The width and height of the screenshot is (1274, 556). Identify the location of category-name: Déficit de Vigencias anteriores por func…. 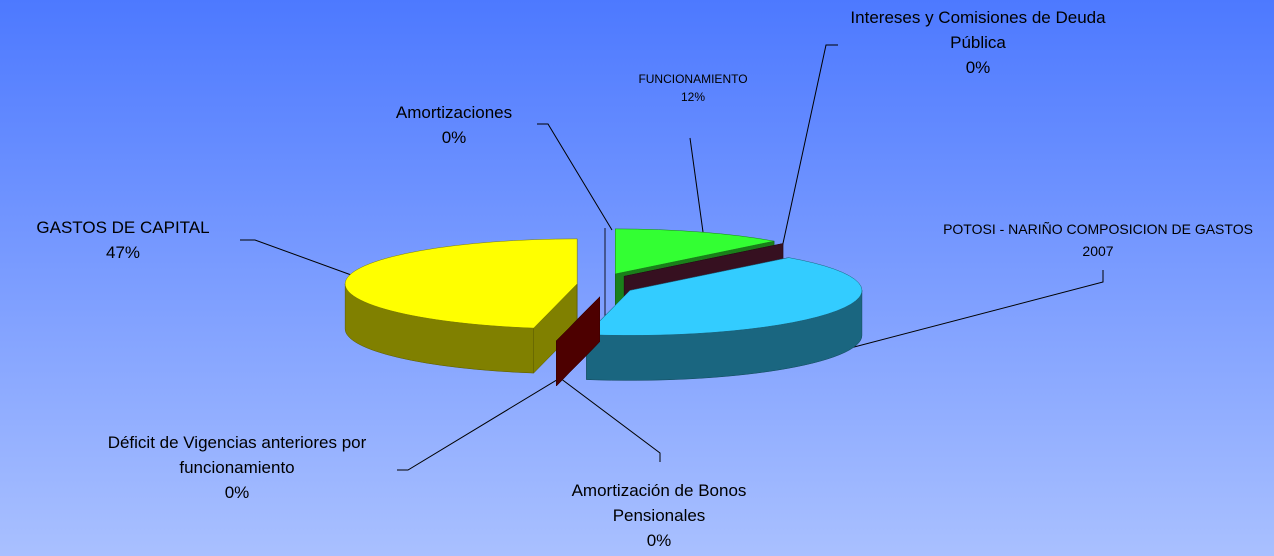
(237, 455).